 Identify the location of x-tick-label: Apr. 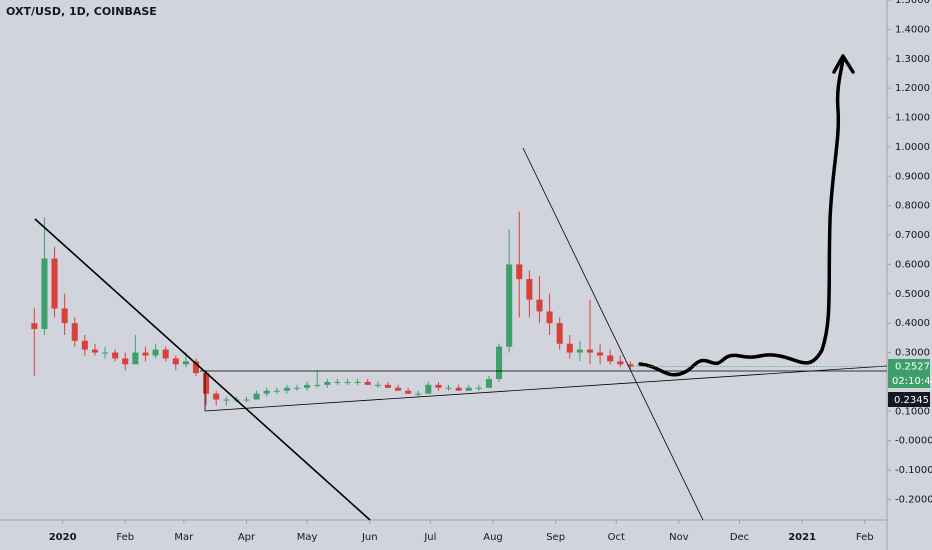
(247, 537).